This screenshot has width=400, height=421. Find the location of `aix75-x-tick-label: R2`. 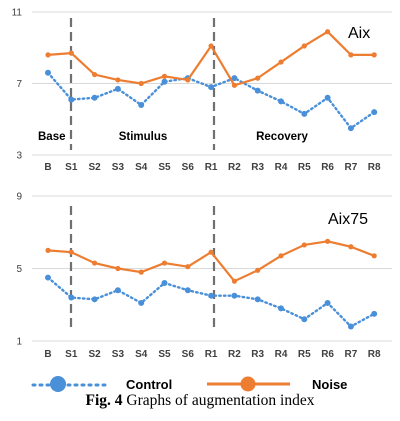

aix75-x-tick-label: R2 is located at coordinates (234, 354).